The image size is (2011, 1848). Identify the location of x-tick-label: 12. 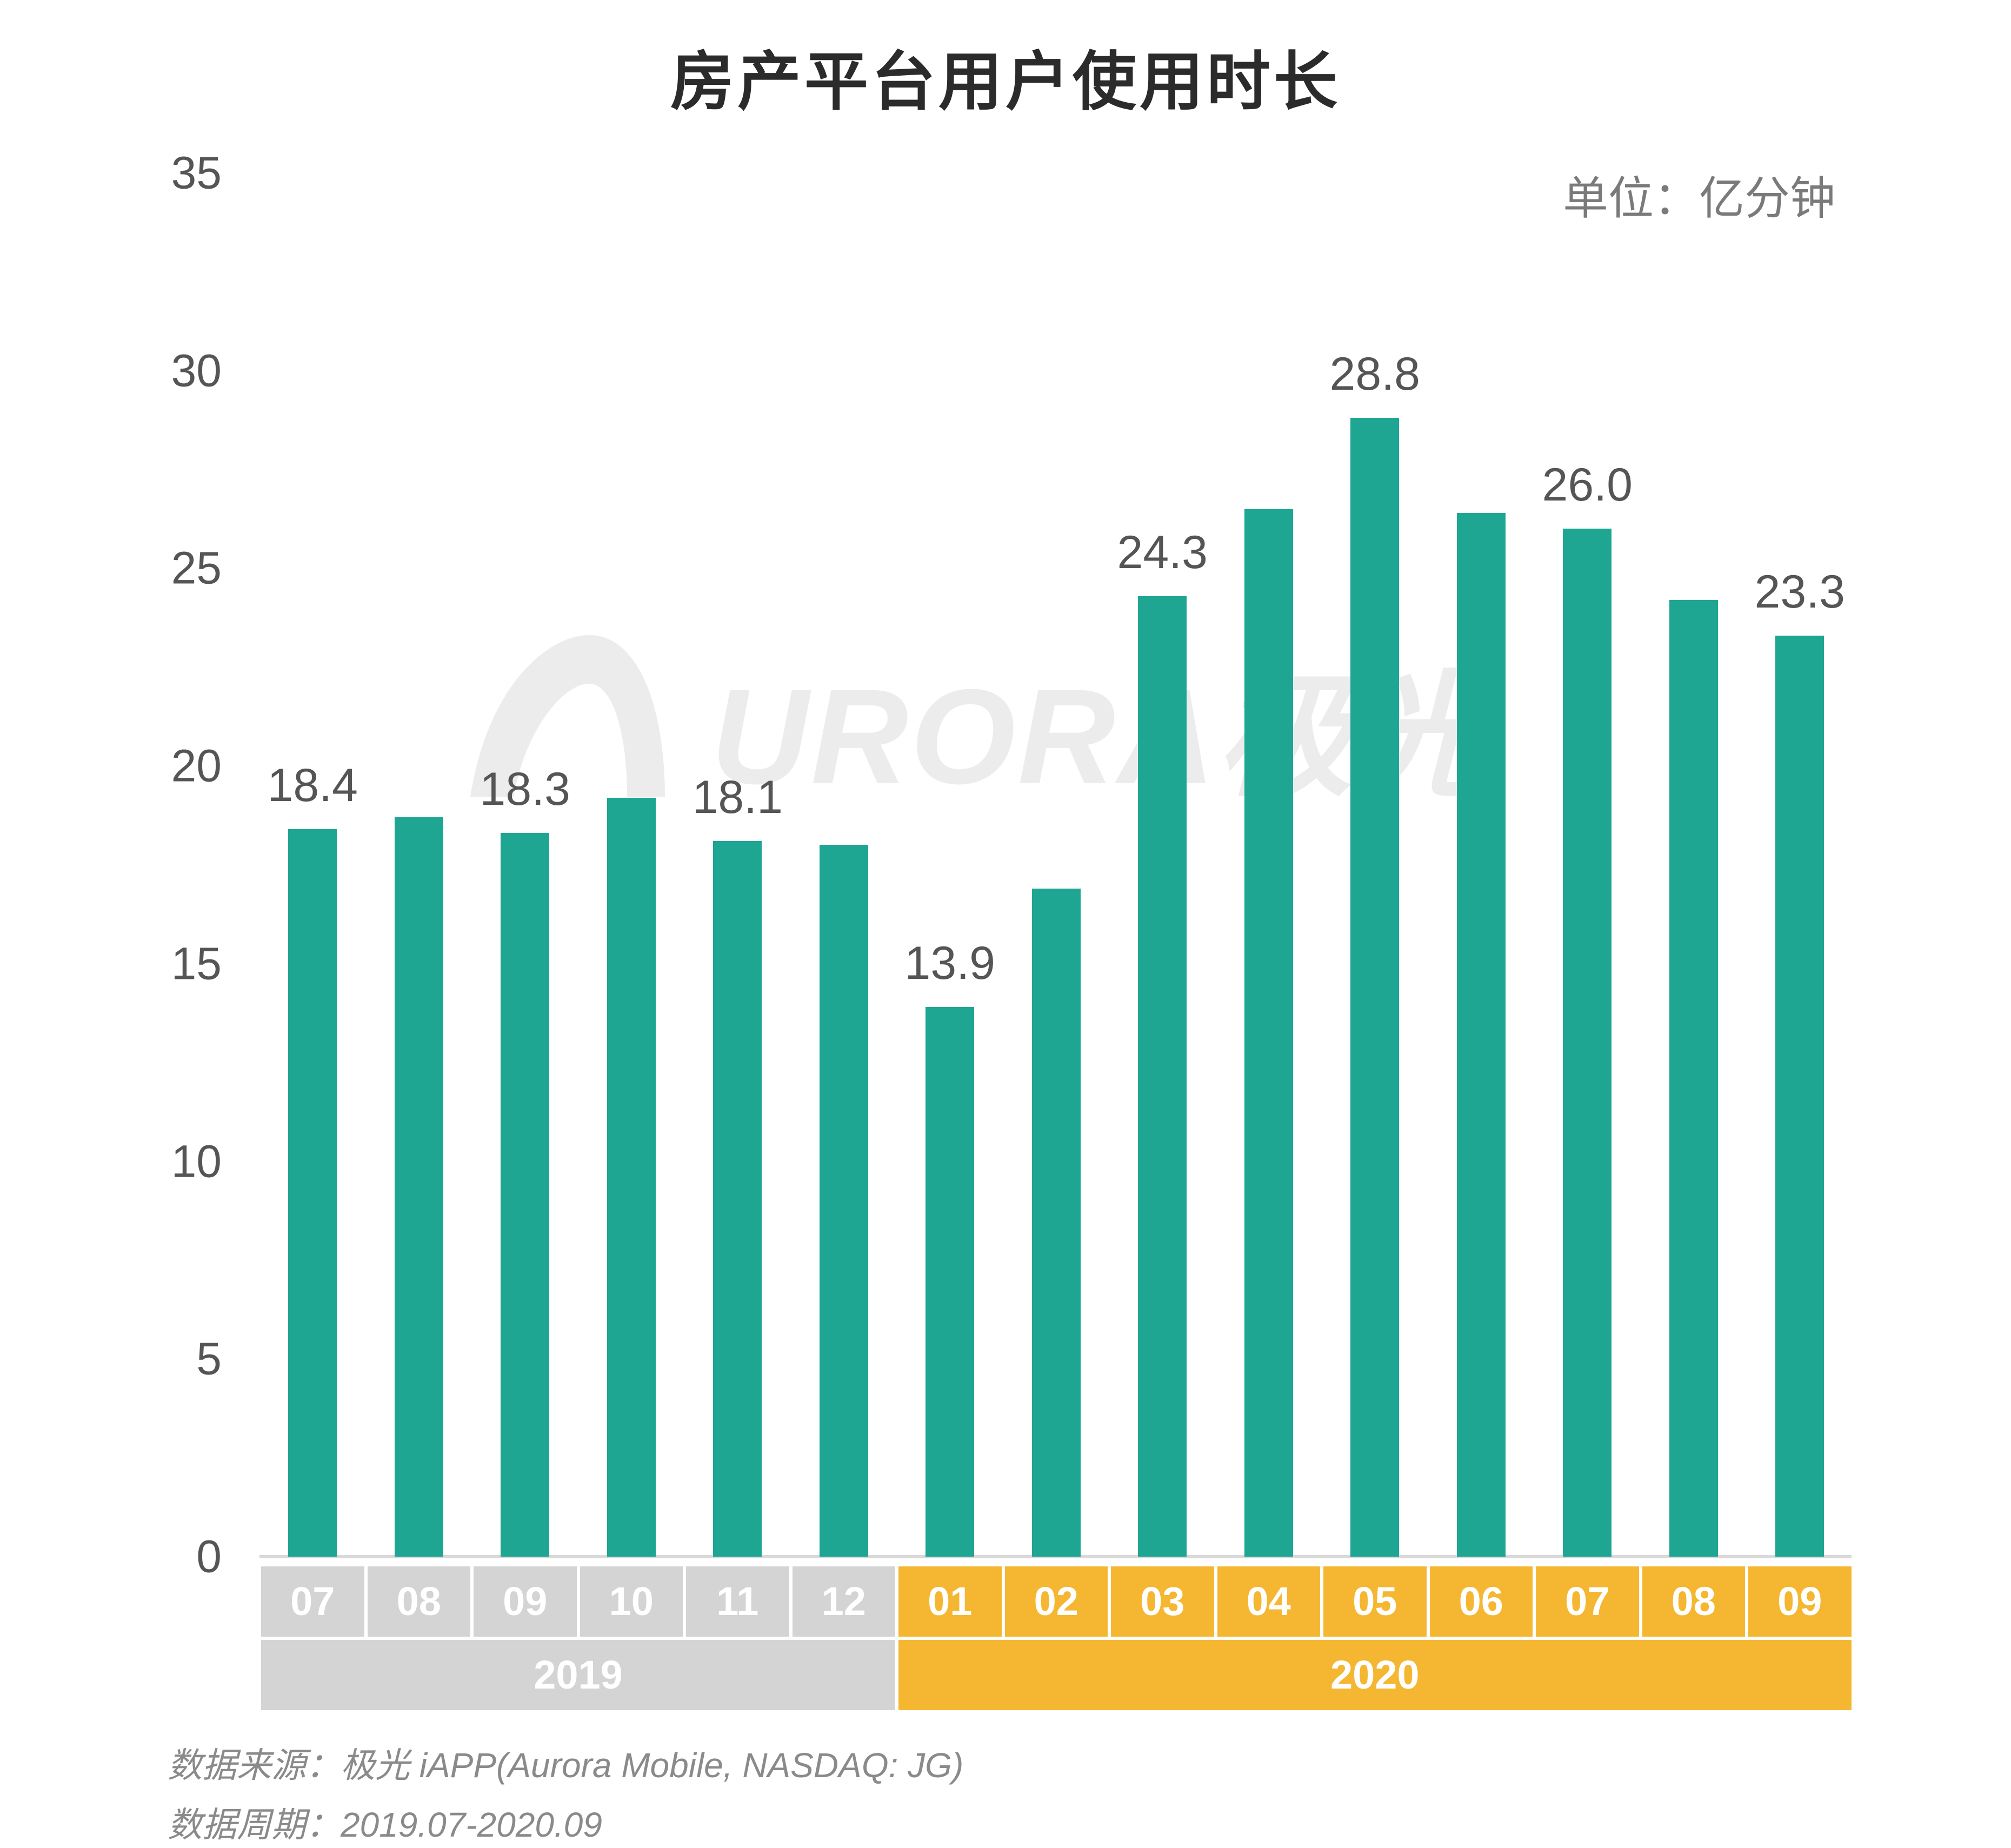
(843, 1601).